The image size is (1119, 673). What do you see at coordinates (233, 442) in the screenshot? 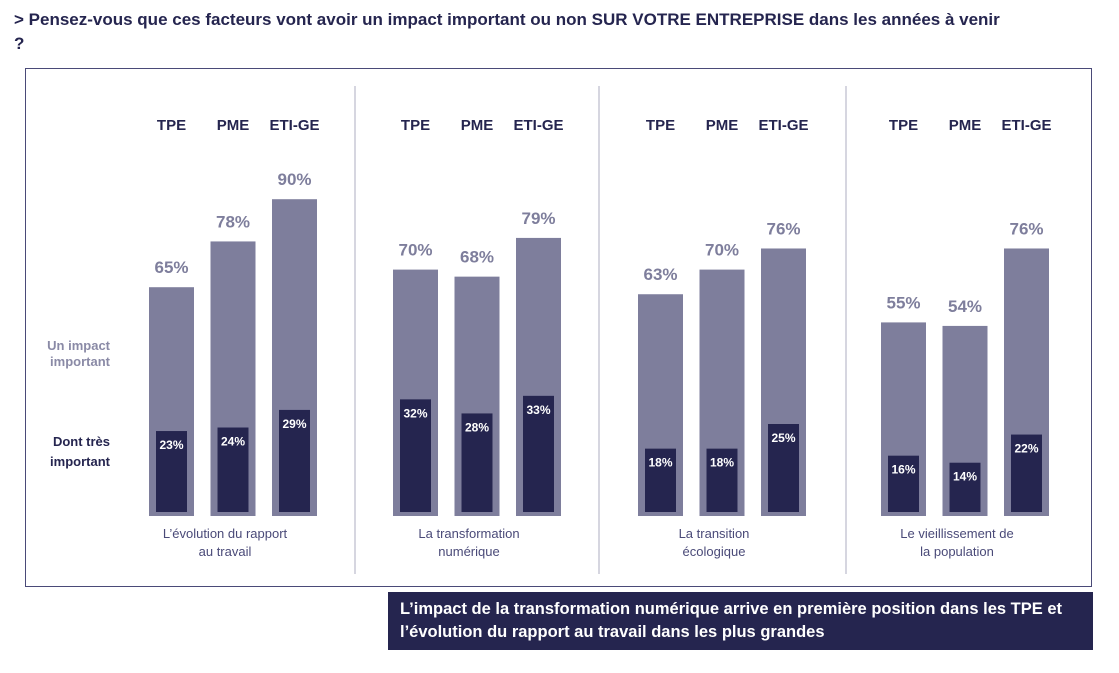
I see `value-label-tres: 24%` at bounding box center [233, 442].